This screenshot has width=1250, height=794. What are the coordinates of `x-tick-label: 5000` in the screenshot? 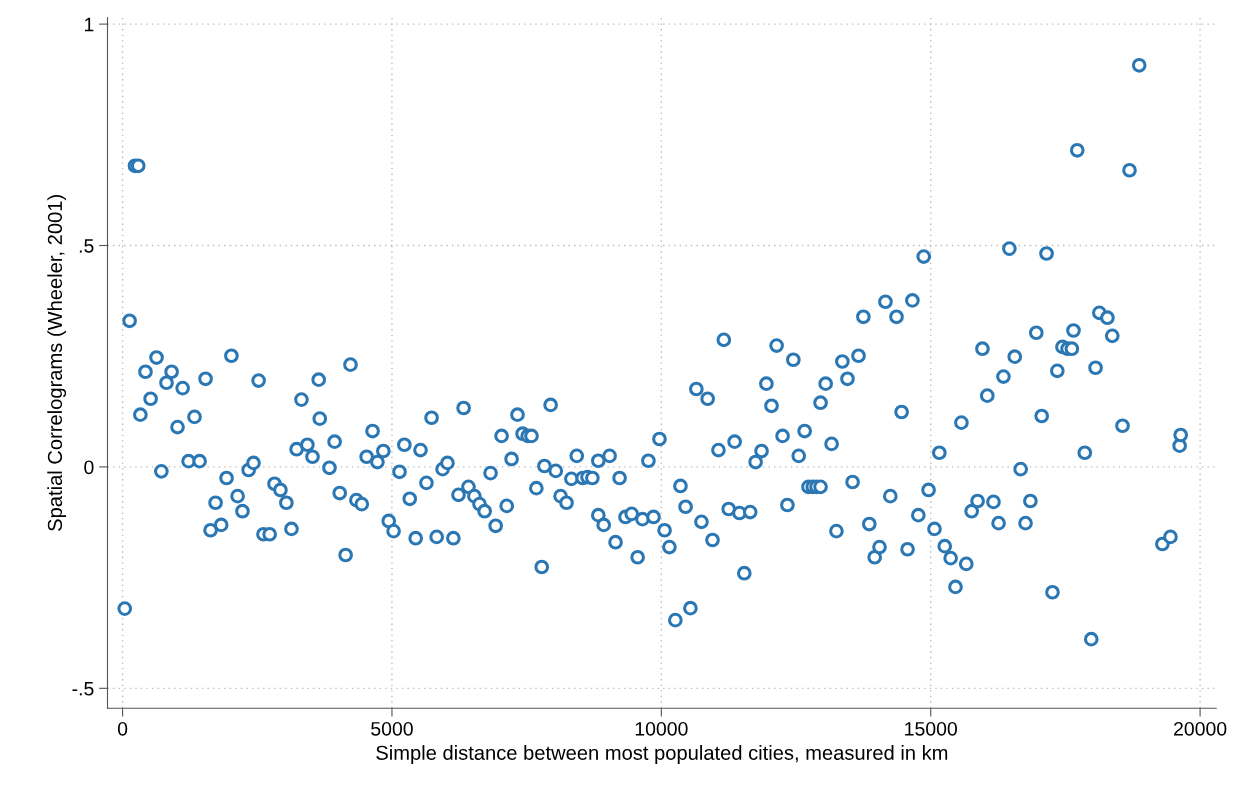 It's located at (392, 728).